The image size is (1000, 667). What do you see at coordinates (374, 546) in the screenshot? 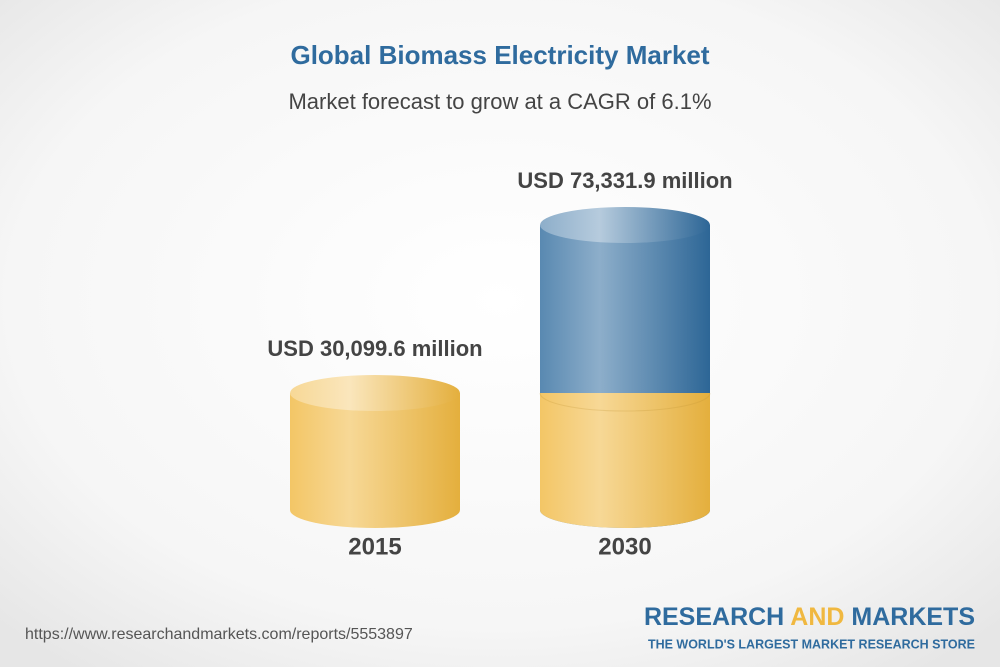
I see `x-tick-label: 2015` at bounding box center [374, 546].